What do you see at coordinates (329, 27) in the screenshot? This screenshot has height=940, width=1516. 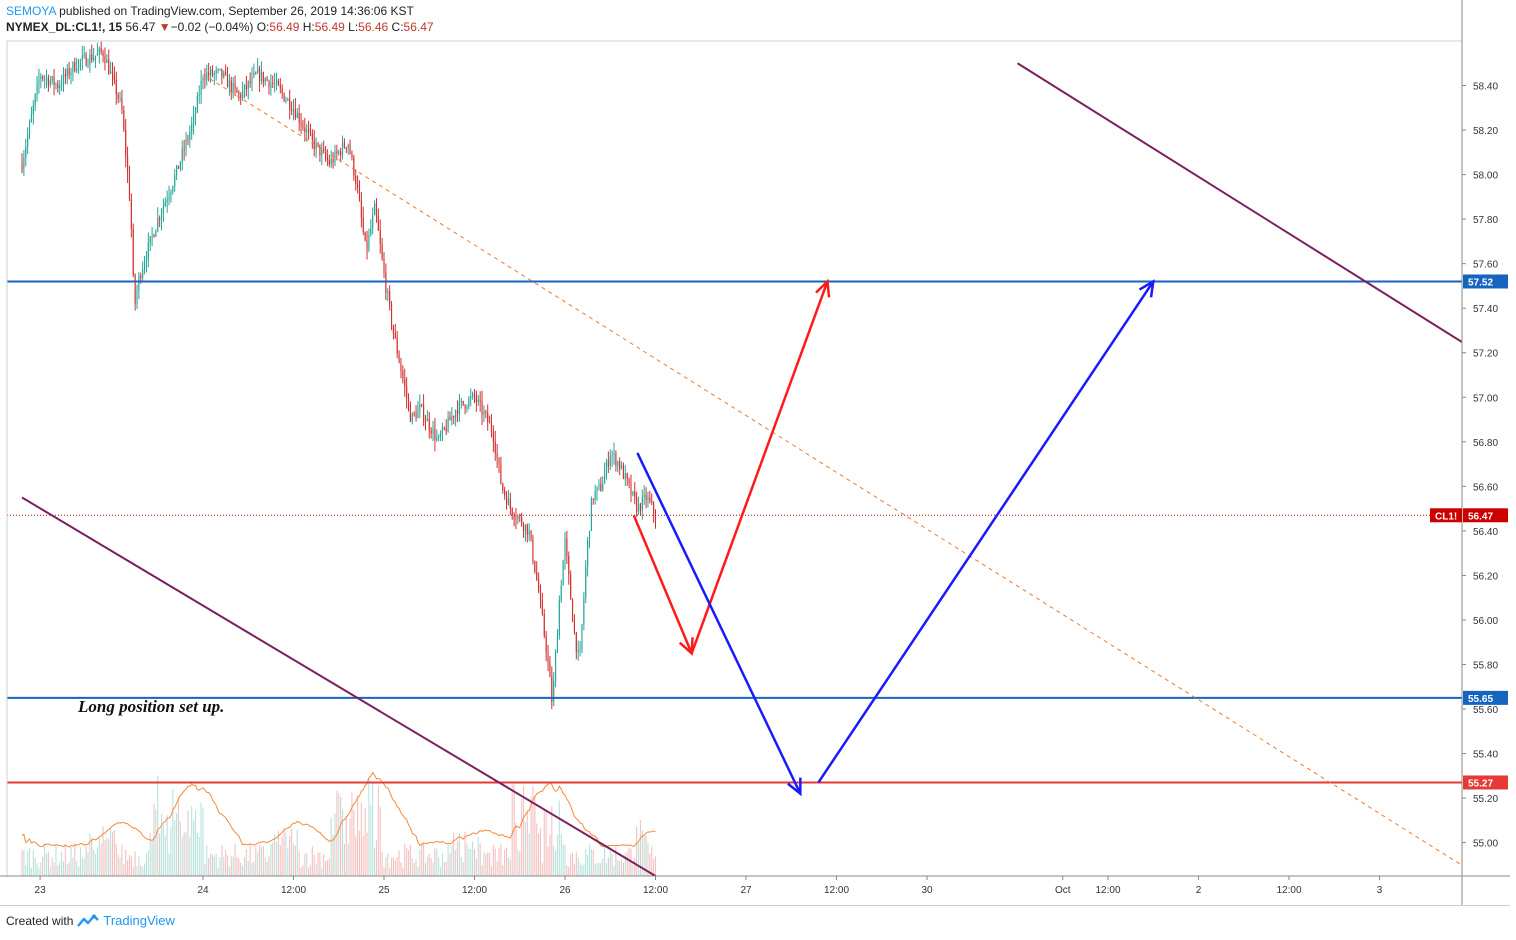 I see `high-value: 56.49` at bounding box center [329, 27].